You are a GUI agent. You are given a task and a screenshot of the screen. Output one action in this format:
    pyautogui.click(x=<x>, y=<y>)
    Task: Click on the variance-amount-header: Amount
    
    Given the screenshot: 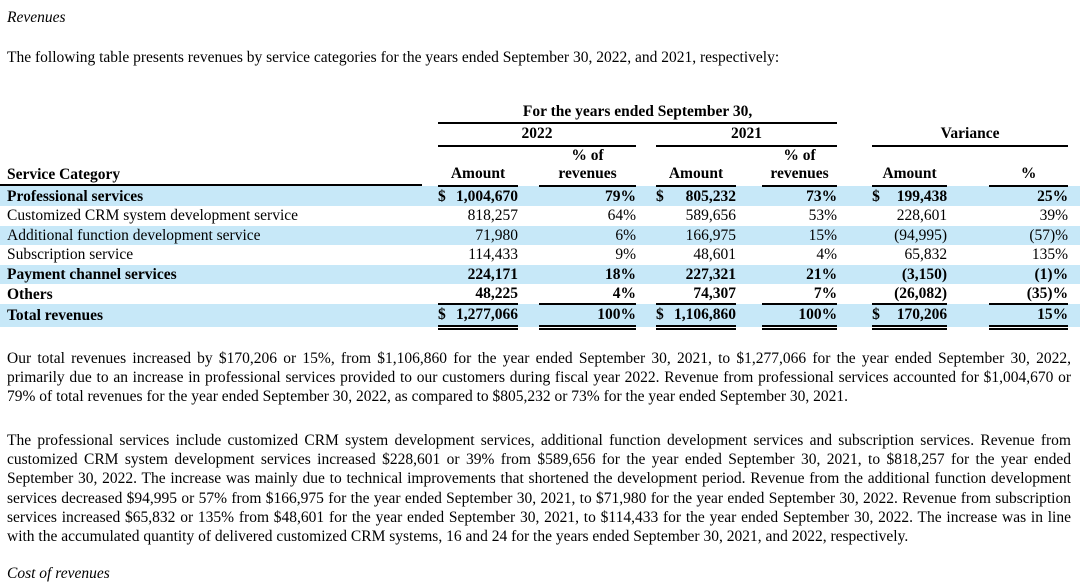 What is the action you would take?
    pyautogui.click(x=910, y=166)
    